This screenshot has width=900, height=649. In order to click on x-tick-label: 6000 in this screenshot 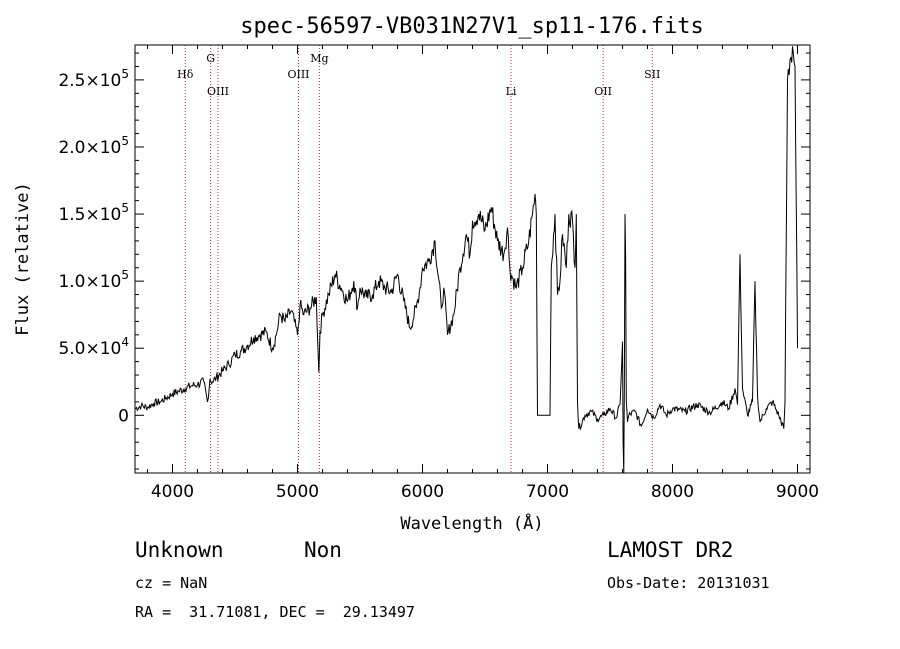, I will do `click(422, 492)`.